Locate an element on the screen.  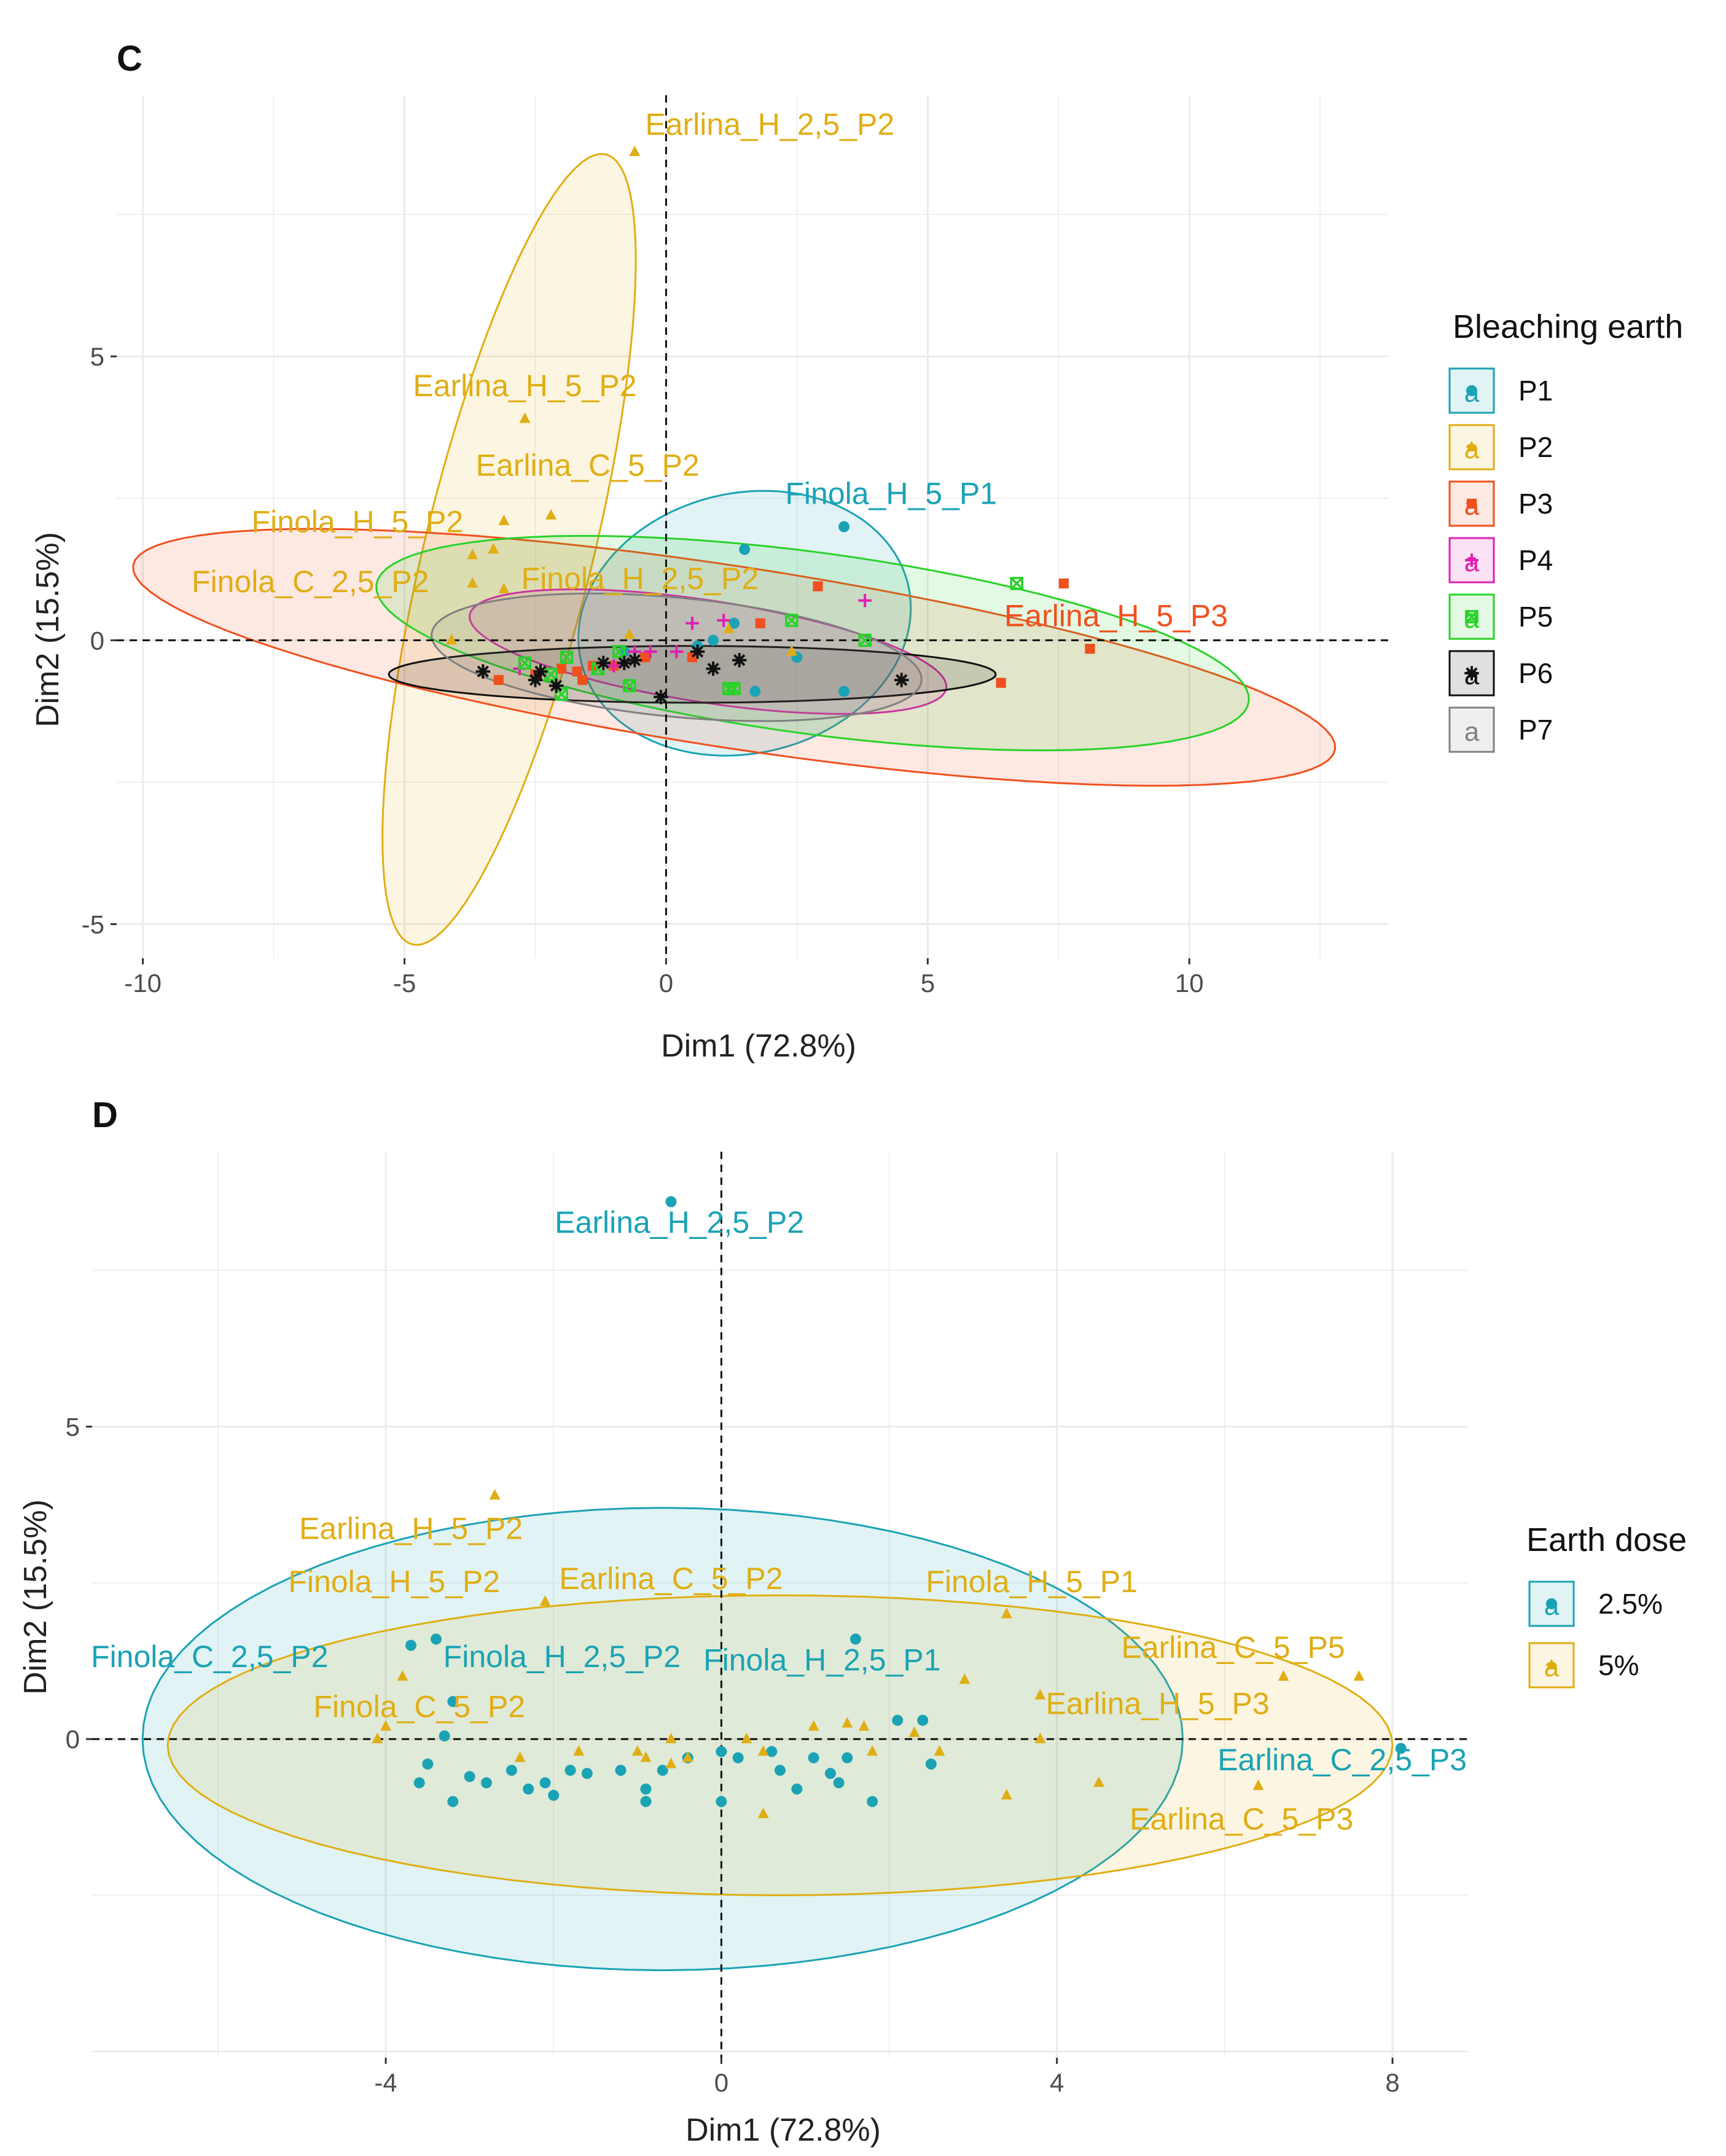
panel-d-letter: D is located at coordinates (105, 1115).